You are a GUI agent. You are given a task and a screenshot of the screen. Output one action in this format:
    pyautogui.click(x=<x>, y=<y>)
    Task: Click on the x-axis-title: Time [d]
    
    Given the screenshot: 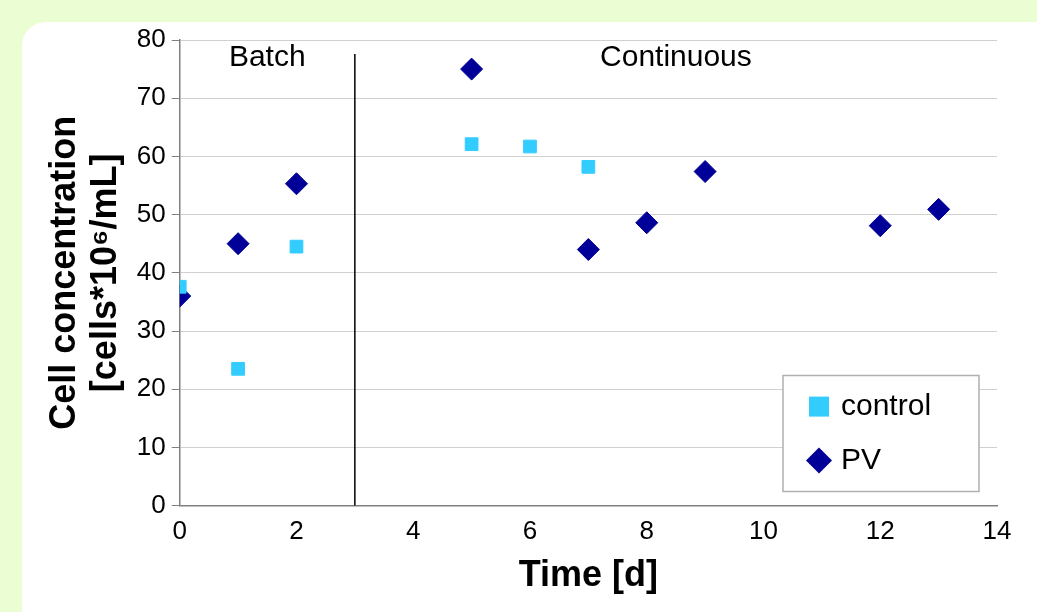 What is the action you would take?
    pyautogui.click(x=588, y=574)
    